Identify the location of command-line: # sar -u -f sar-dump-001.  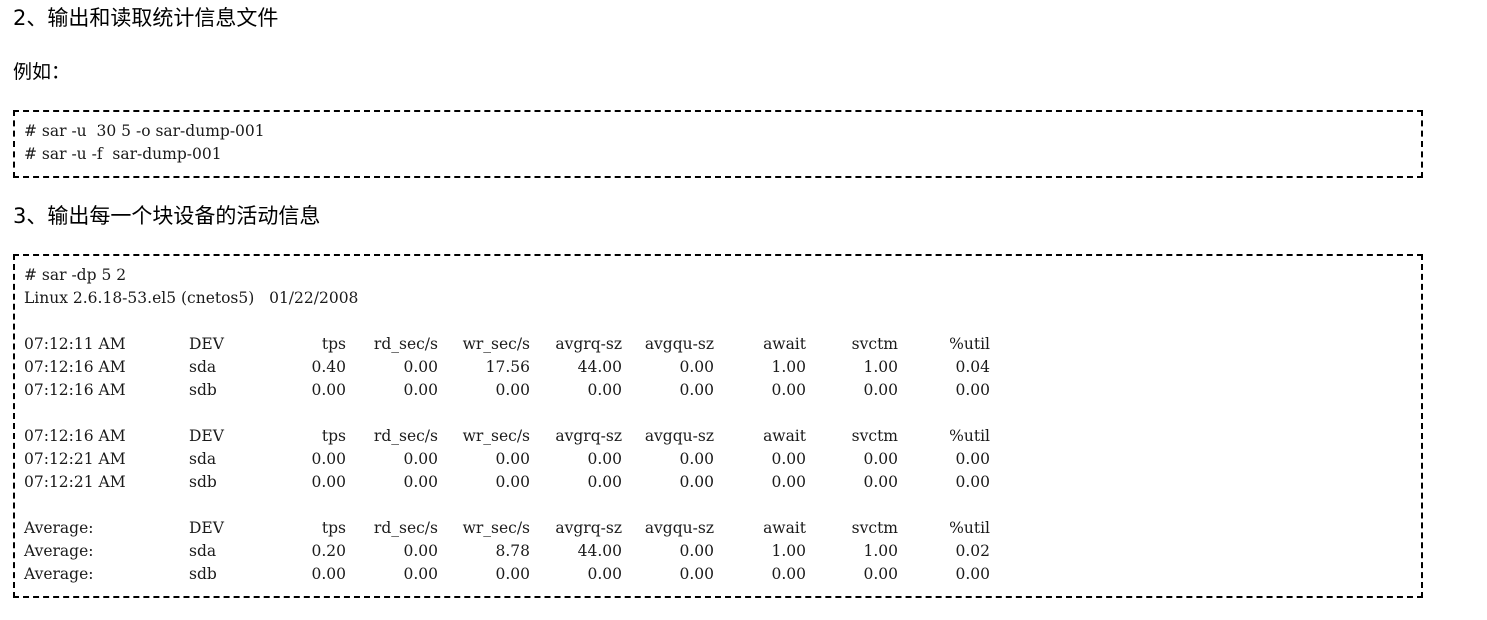
(123, 154).